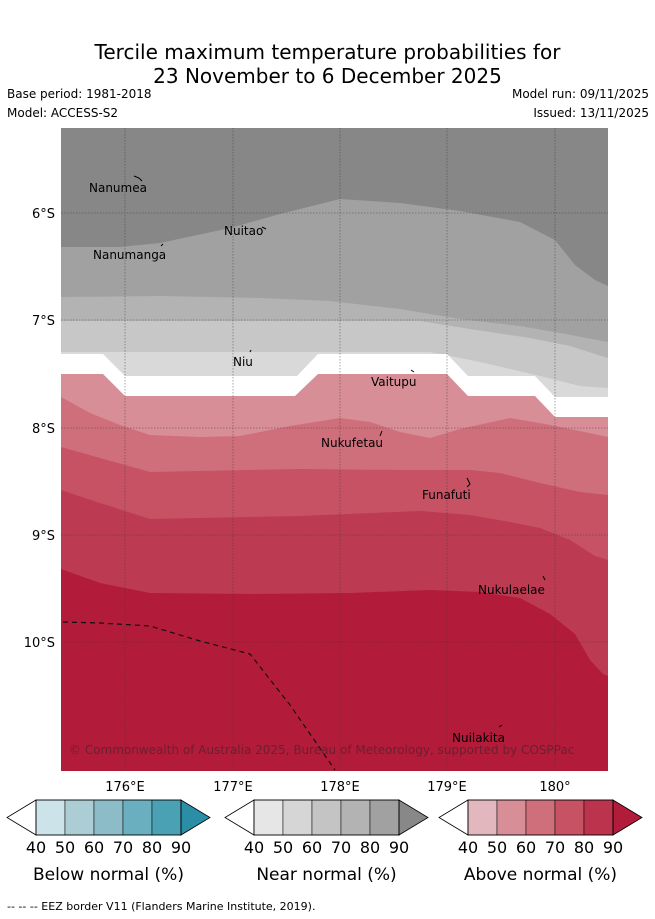 The image size is (655, 919). What do you see at coordinates (243, 231) in the screenshot?
I see `place-label: Nuitao` at bounding box center [243, 231].